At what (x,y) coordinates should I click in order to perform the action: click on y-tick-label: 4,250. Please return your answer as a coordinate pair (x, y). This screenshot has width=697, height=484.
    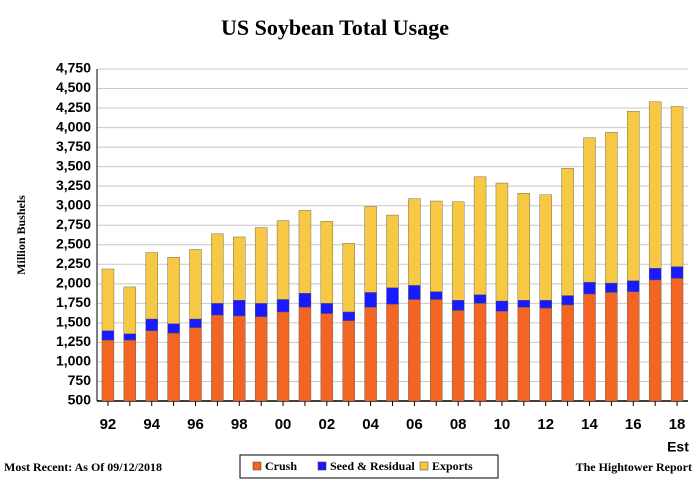
    Looking at the image, I should click on (73, 107).